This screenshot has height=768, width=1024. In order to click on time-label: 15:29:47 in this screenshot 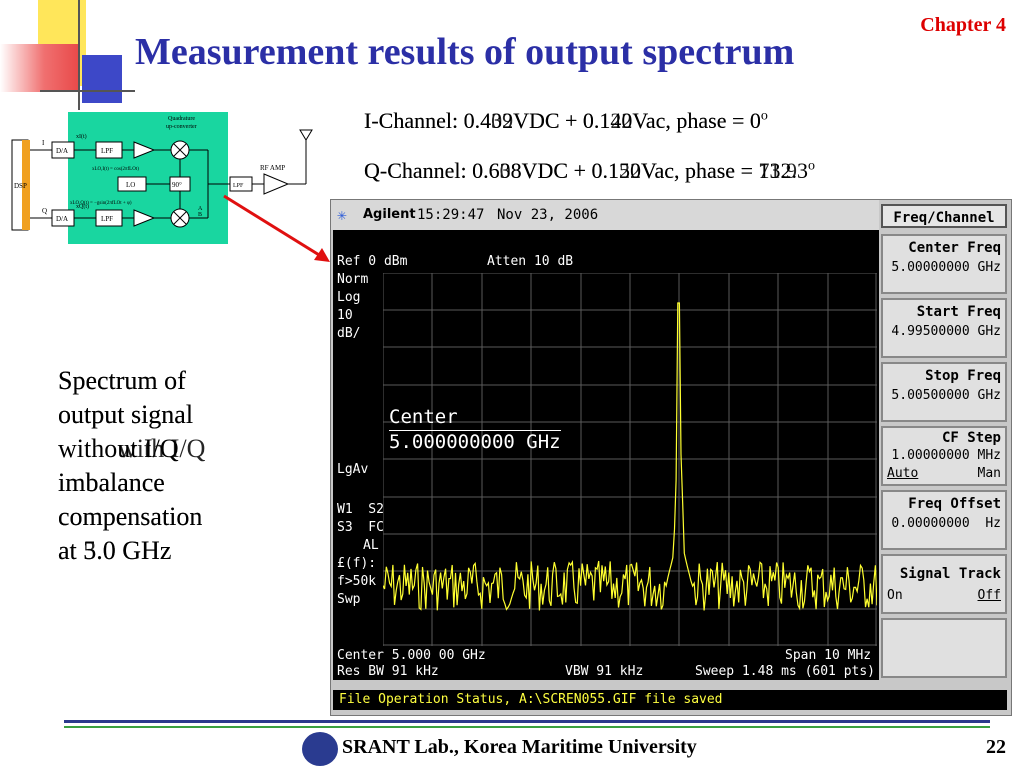, I will do `click(451, 215)`.